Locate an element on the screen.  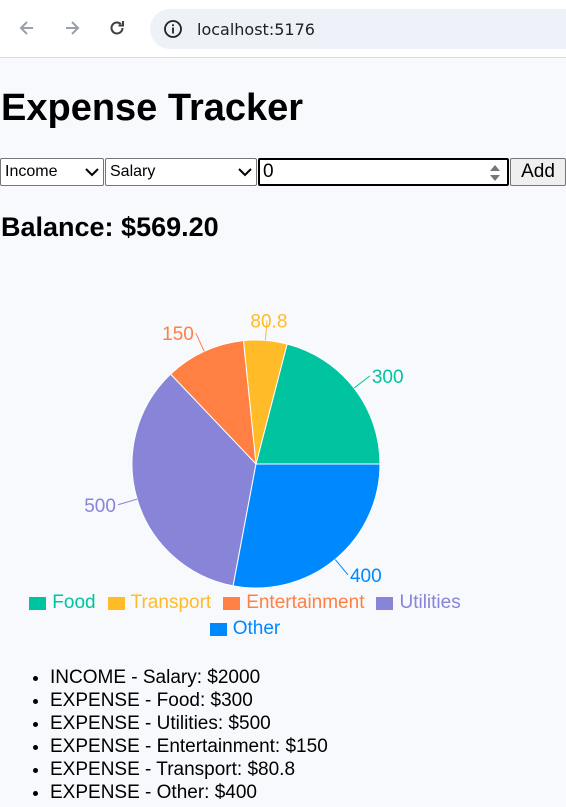
list-item: EXPENSE - Other: $400 is located at coordinates (189, 792).